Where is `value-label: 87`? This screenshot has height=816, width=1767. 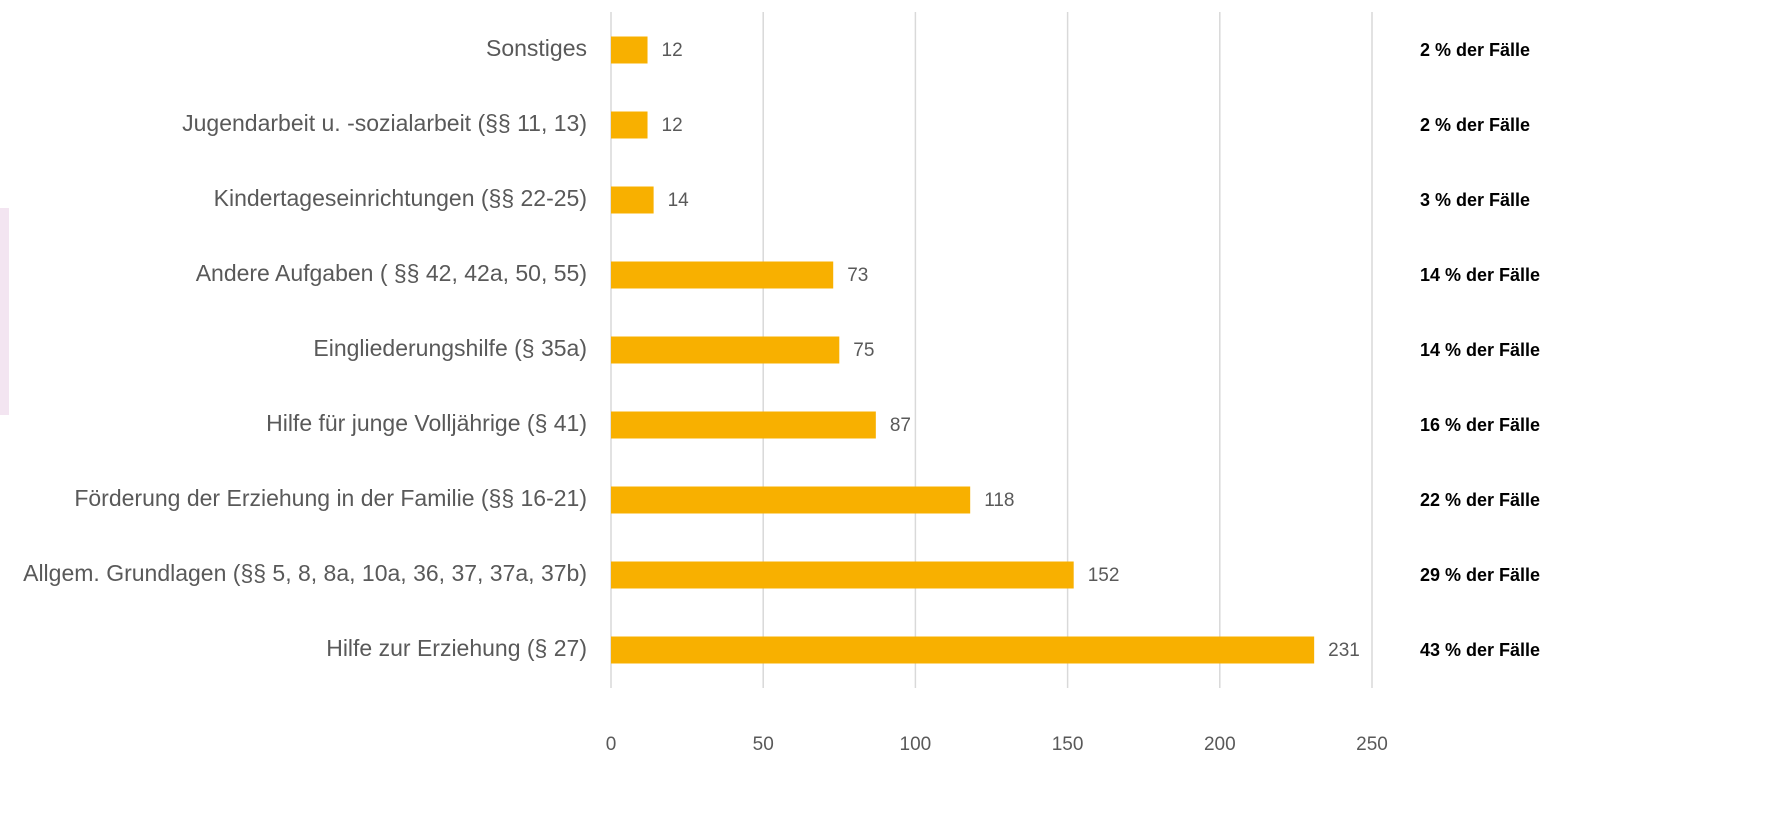 value-label: 87 is located at coordinates (900, 425).